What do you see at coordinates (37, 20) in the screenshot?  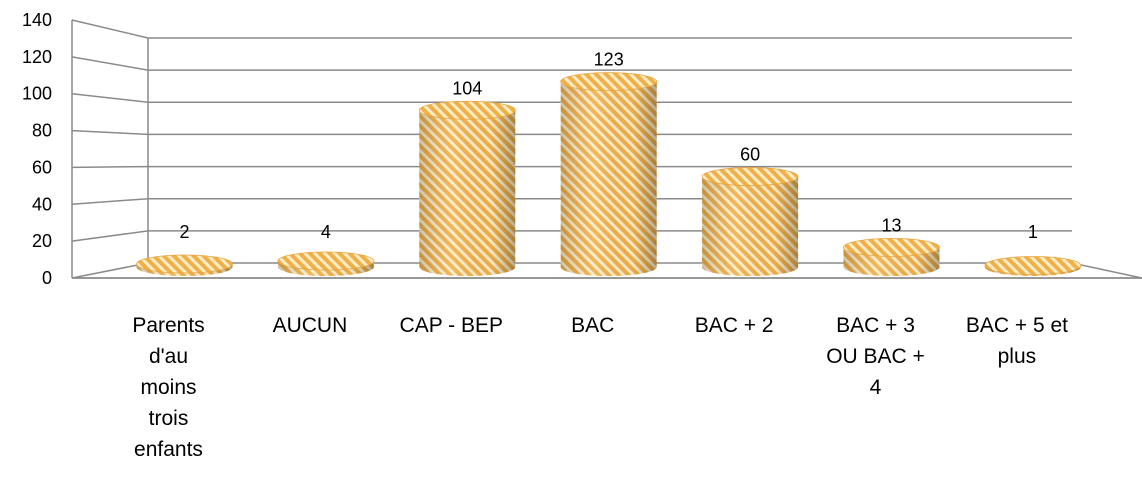 I see `y-tick-label: 140` at bounding box center [37, 20].